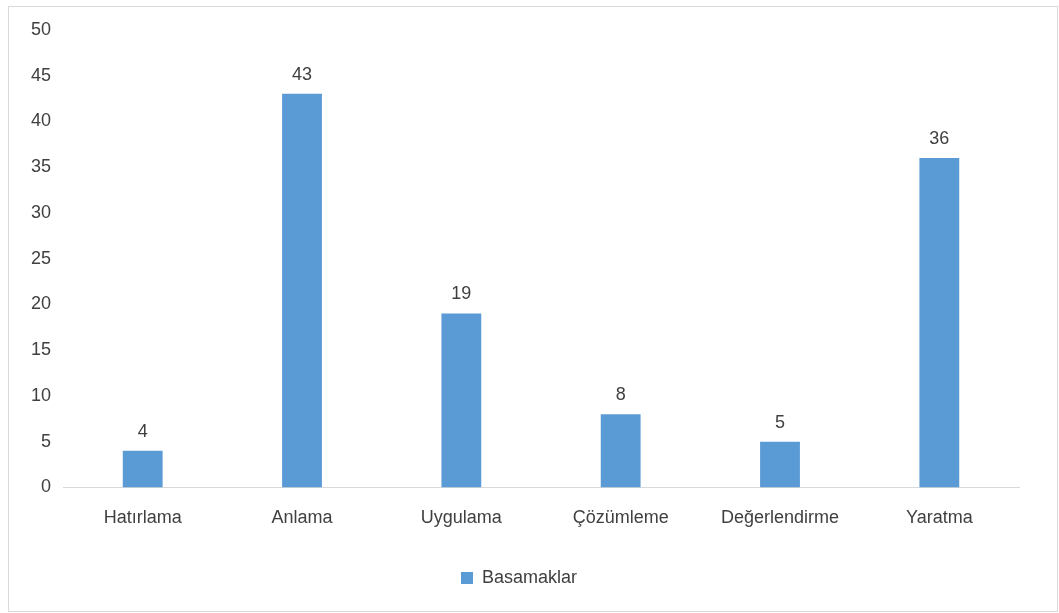 The image size is (1059, 613). I want to click on y-tick-label: 5, so click(46, 440).